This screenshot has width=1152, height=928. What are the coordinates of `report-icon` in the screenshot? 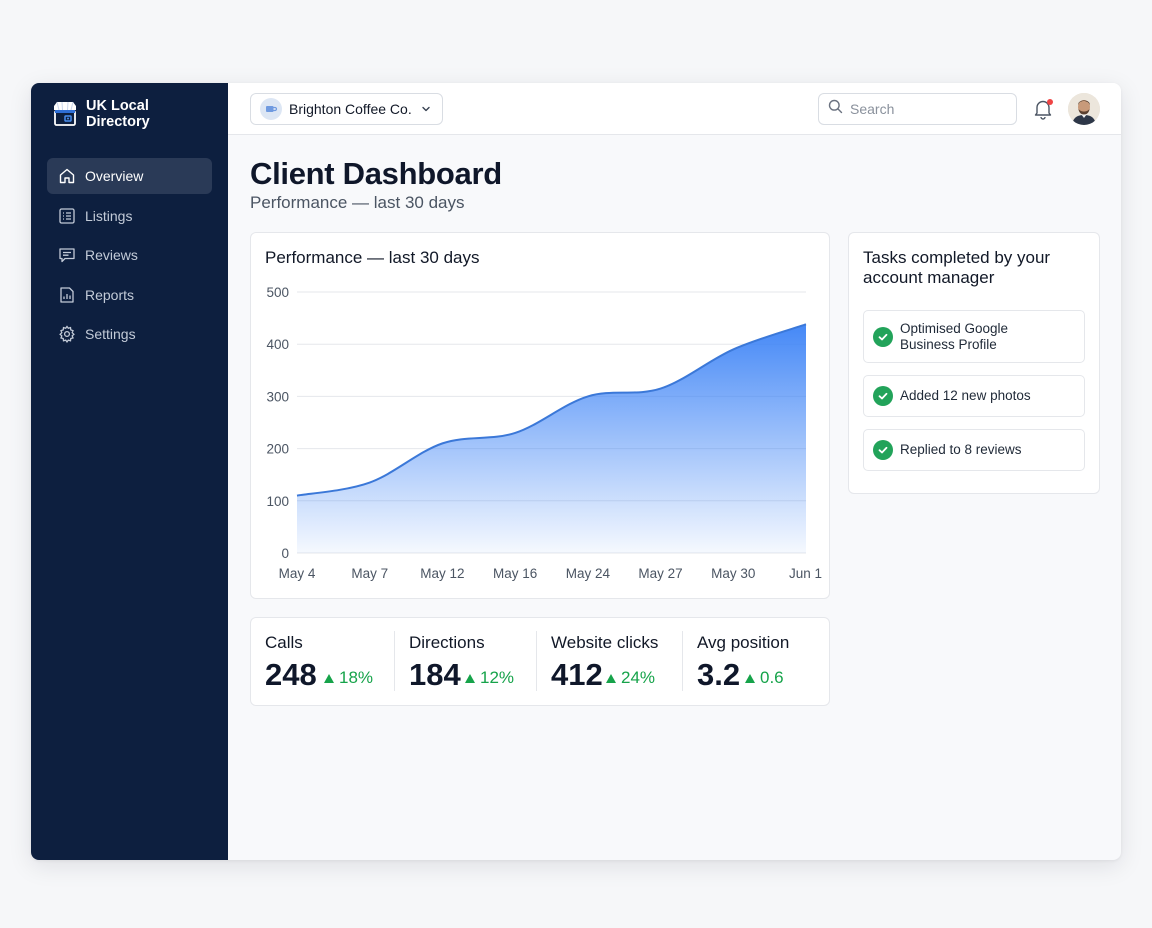 It's located at (67, 295).